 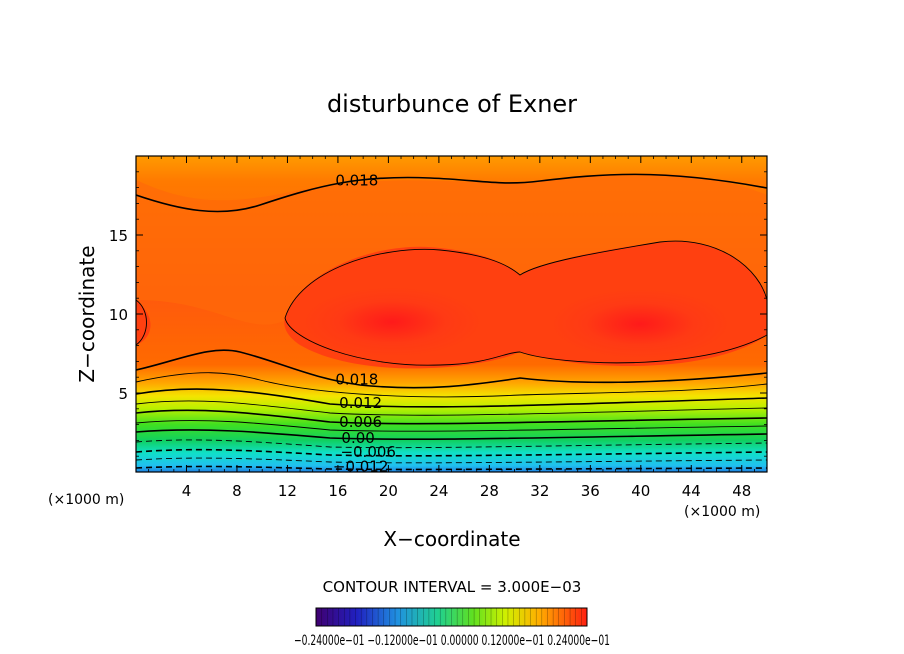 What do you see at coordinates (451, 468) in the screenshot?
I see `contour-line-m012` at bounding box center [451, 468].